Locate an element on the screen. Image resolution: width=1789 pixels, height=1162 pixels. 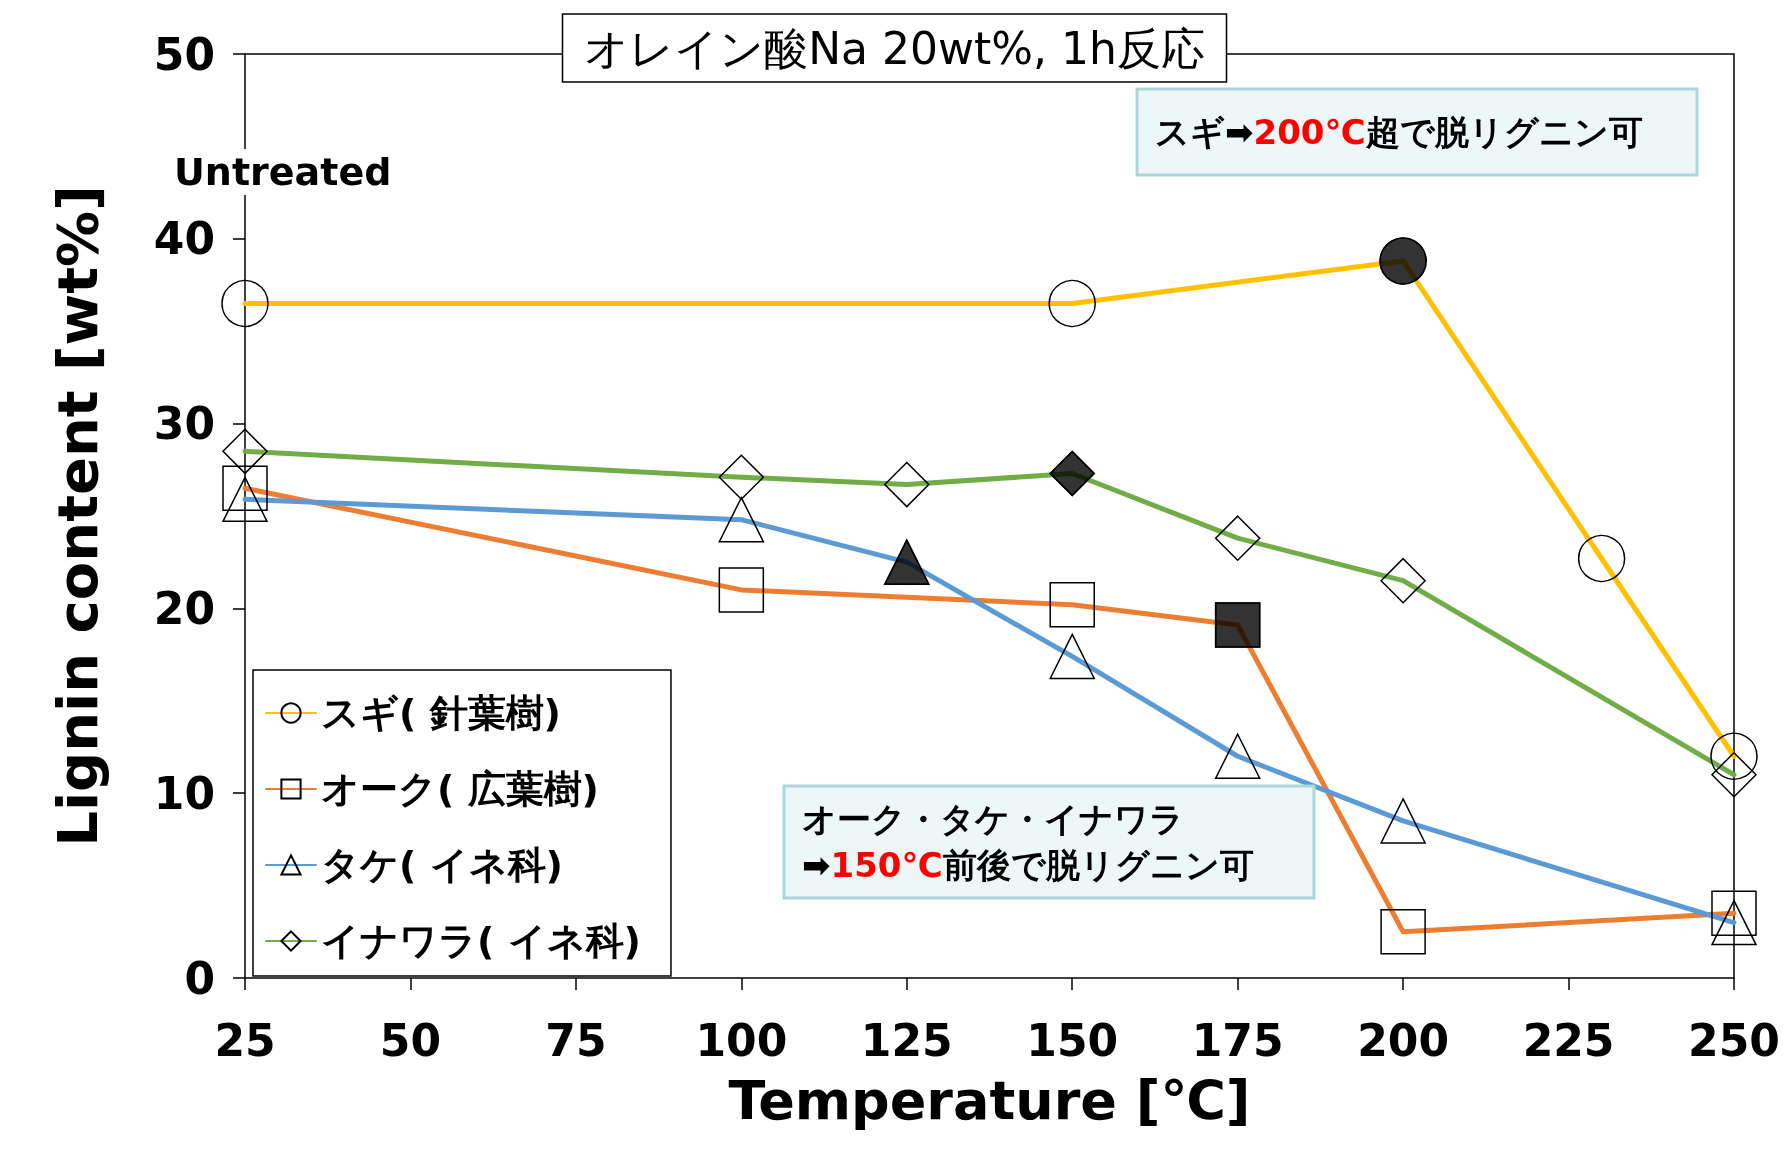
legend-label: タケ( イネ科) is located at coordinates (442, 865).